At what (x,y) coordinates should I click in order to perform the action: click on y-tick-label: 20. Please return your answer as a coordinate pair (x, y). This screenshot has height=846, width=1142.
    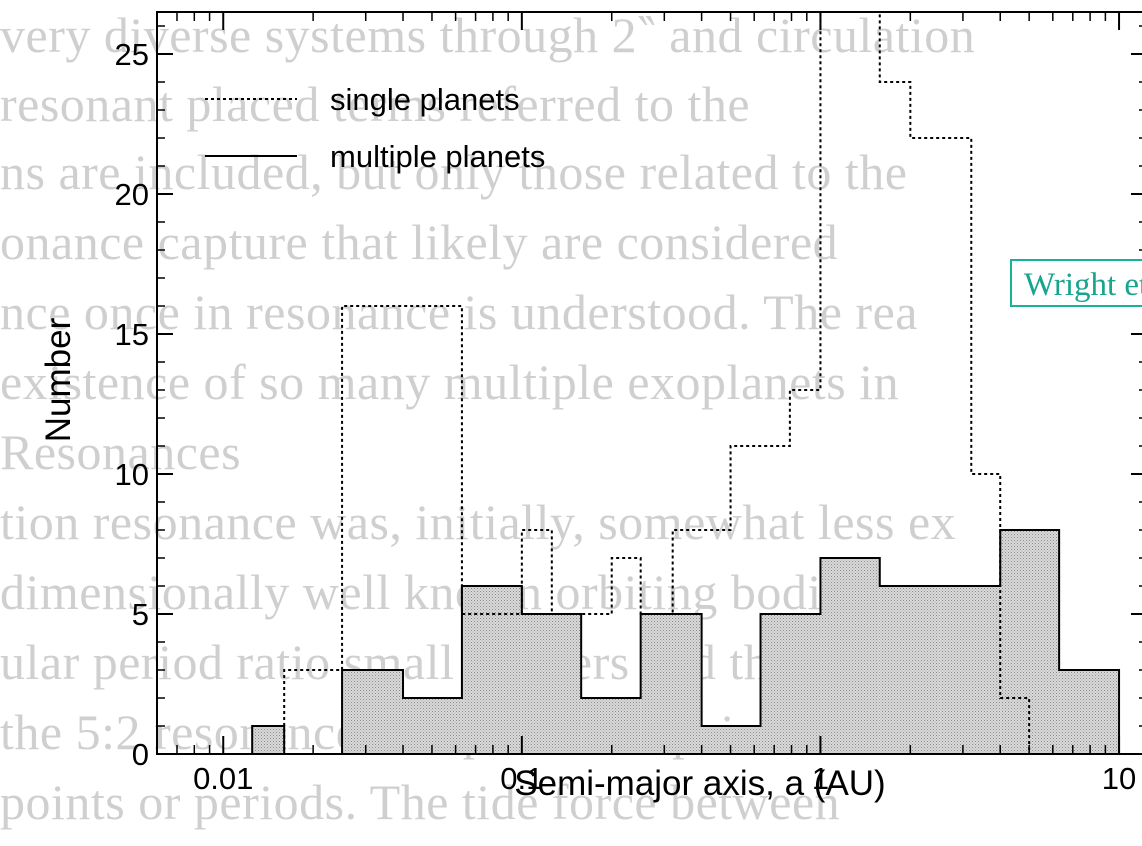
    Looking at the image, I should click on (132, 194).